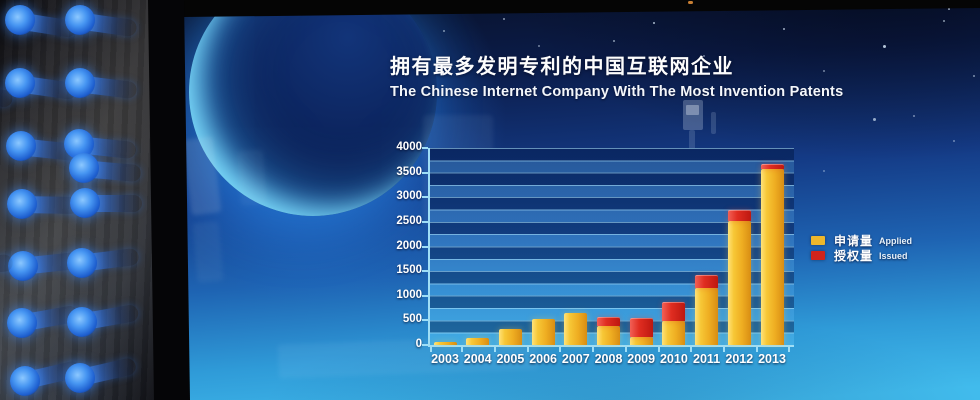  What do you see at coordinates (854, 241) in the screenshot?
I see `legend-label-applied-zh: 申请量` at bounding box center [854, 241].